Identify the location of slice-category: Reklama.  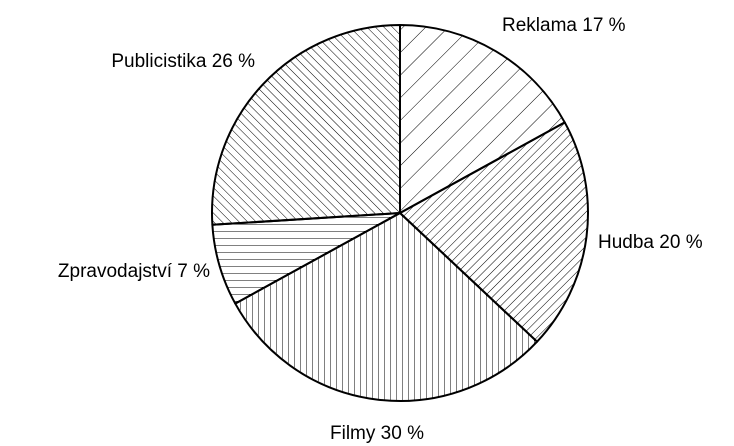
(539, 25).